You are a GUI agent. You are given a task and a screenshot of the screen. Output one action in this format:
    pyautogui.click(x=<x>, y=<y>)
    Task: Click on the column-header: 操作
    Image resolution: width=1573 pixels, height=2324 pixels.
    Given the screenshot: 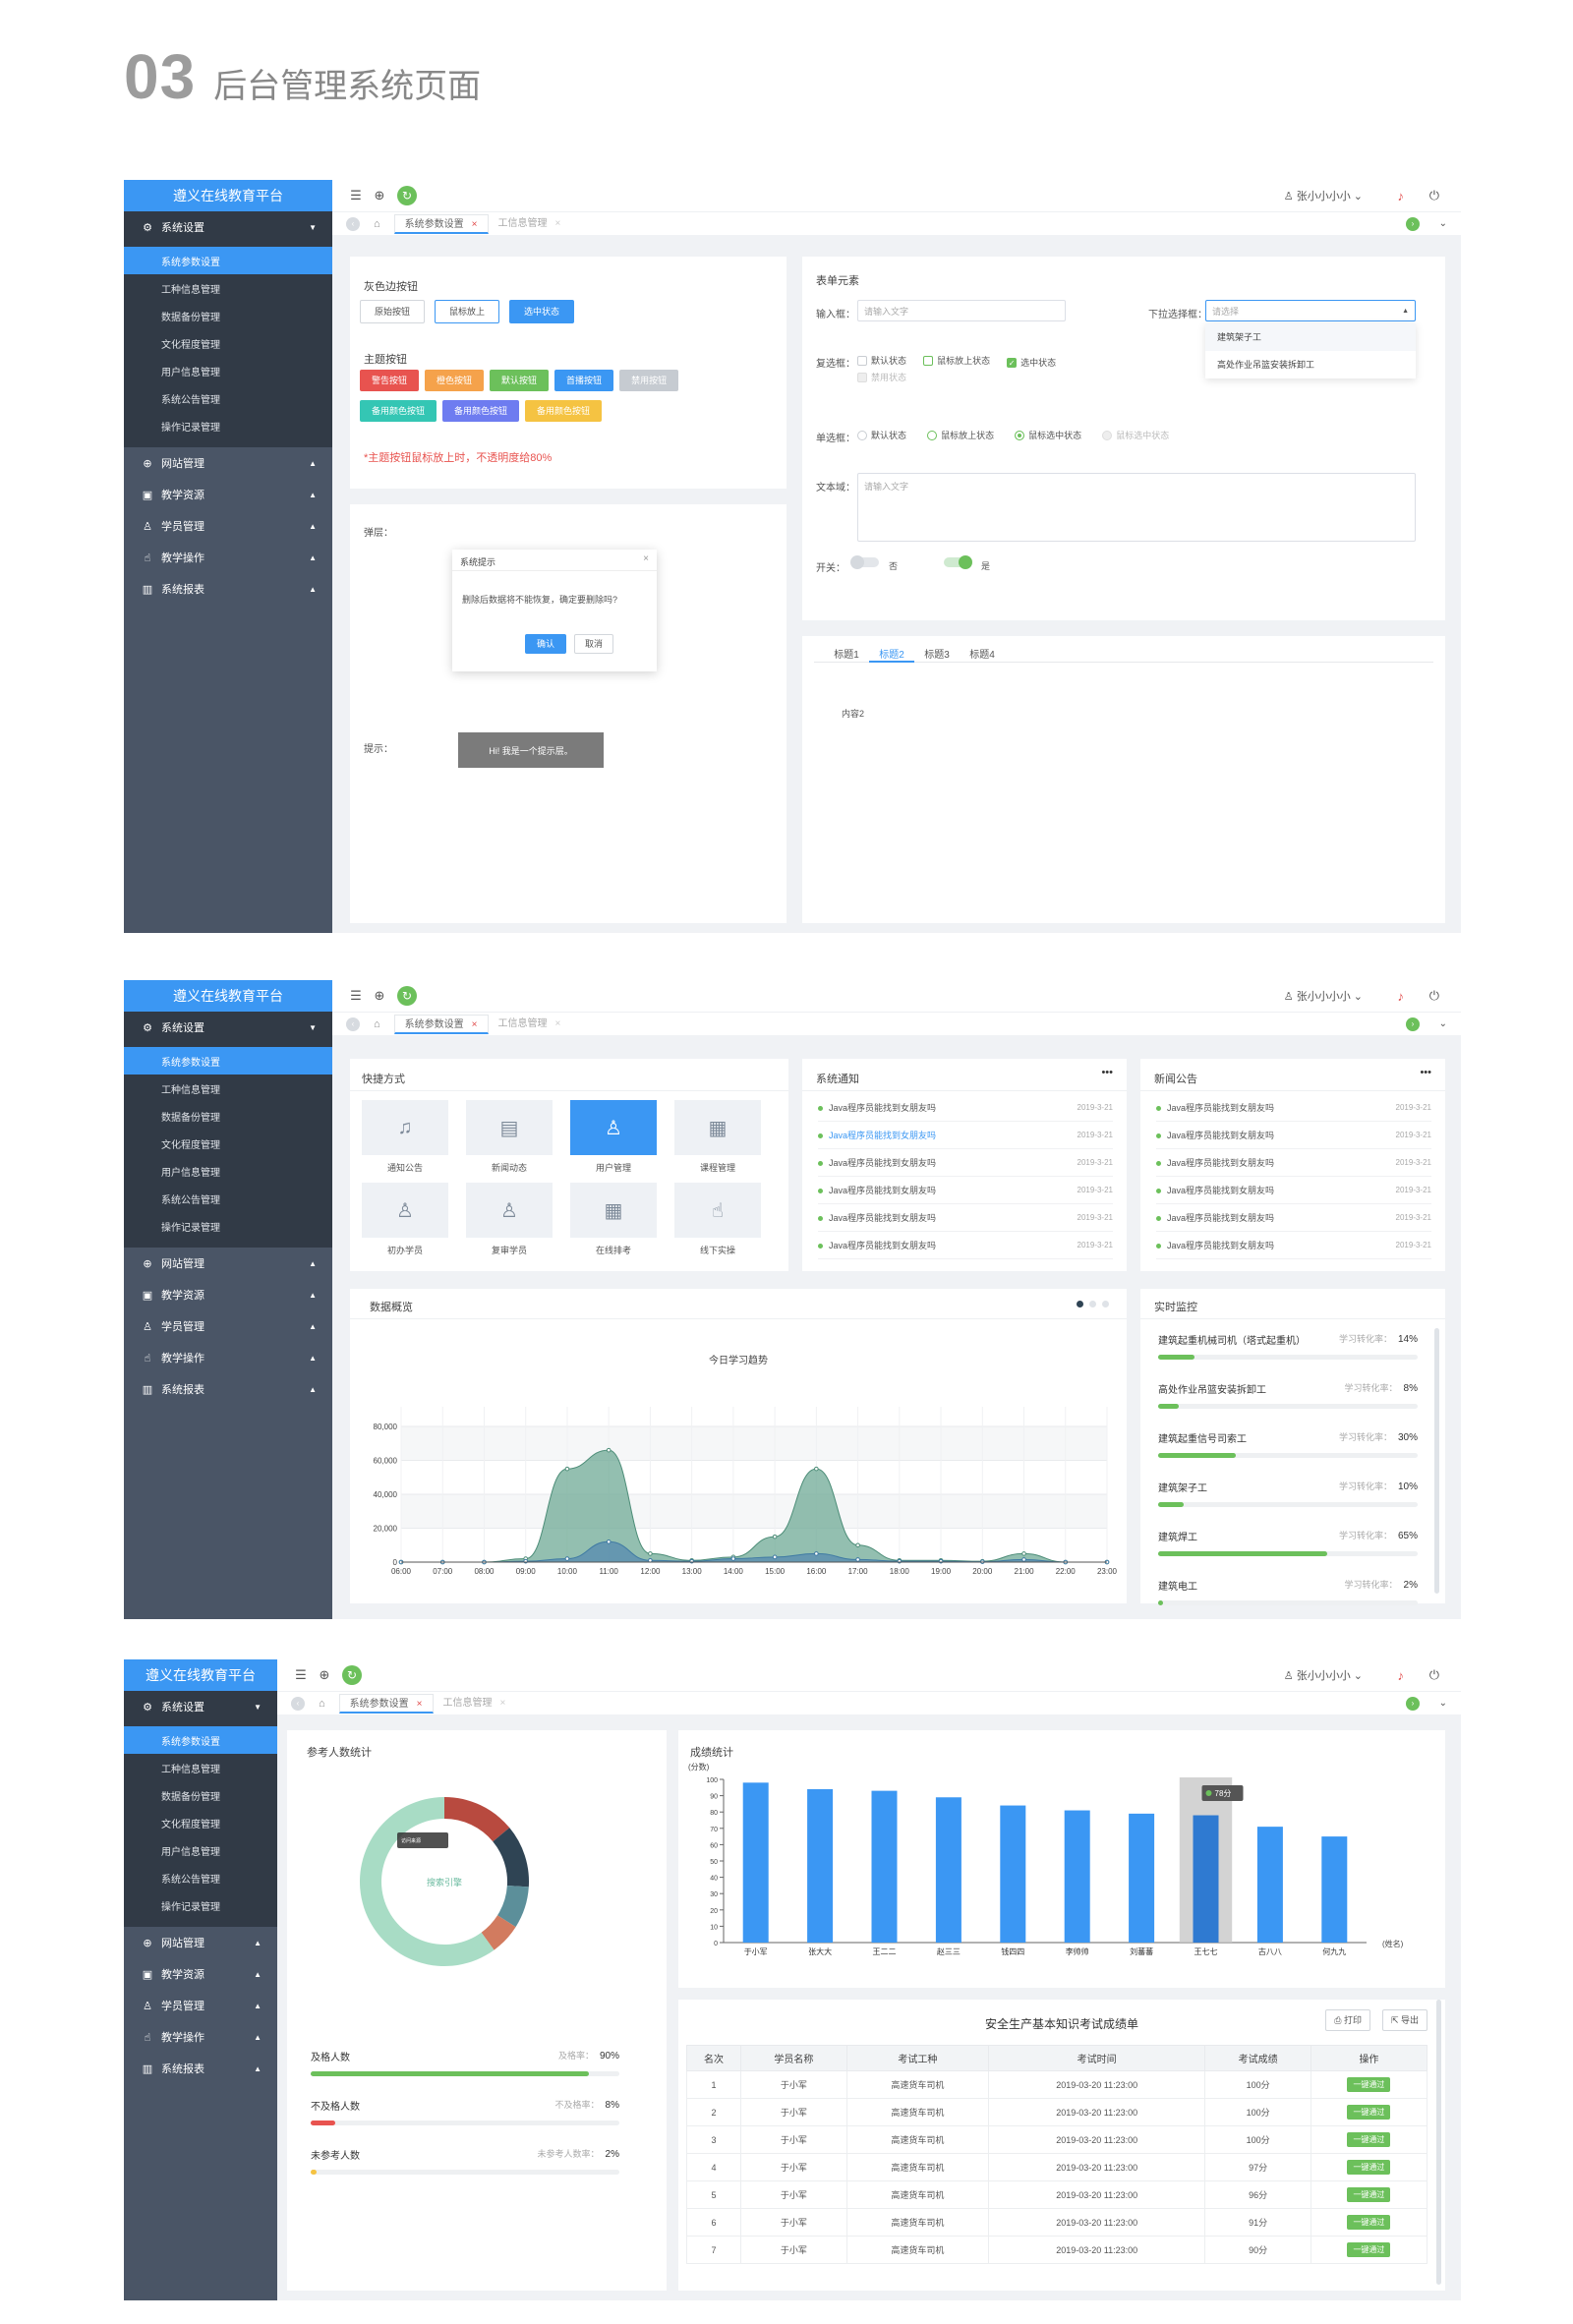 What is the action you would take?
    pyautogui.click(x=1369, y=2058)
    